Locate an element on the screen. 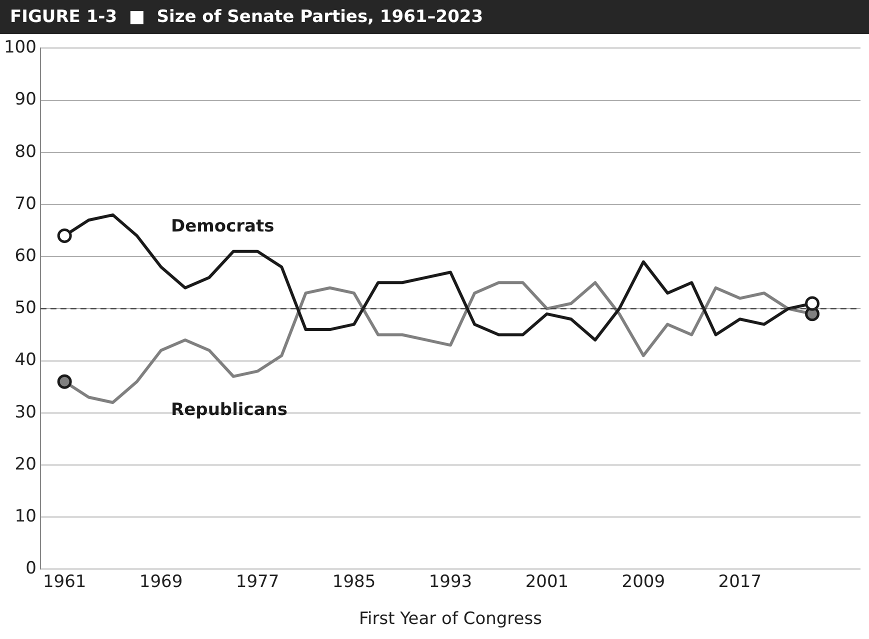  y-tick-label: 60 is located at coordinates (25, 256).